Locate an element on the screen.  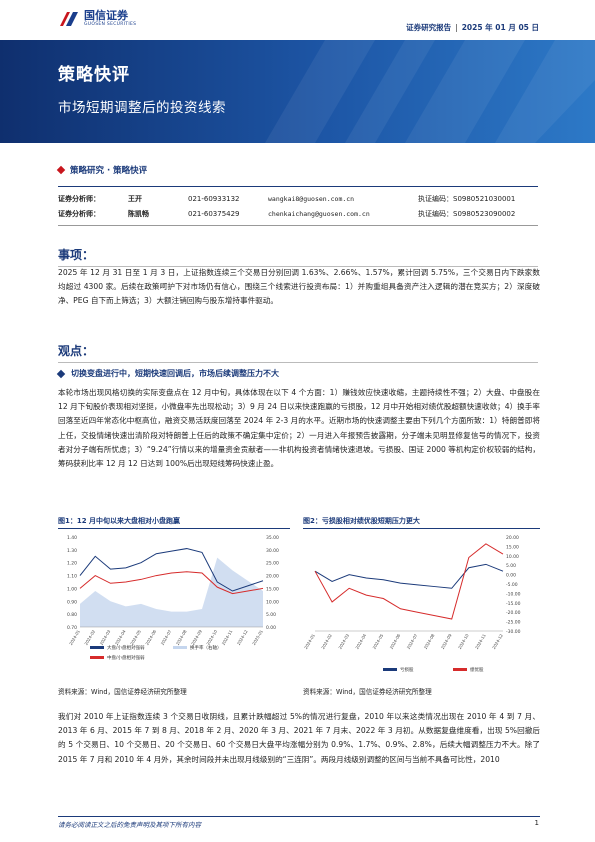
legend-label: 换手率（右轴） is located at coordinates (206, 647).